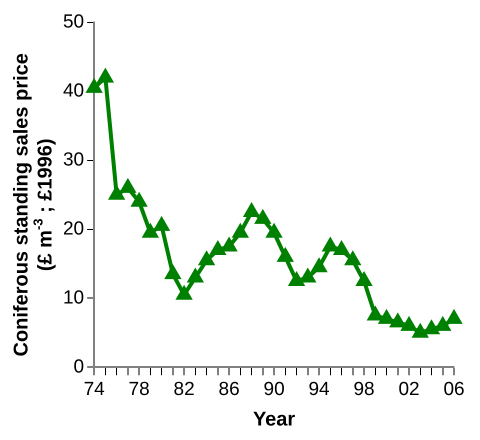 The height and width of the screenshot is (440, 480). Describe the element at coordinates (364, 389) in the screenshot. I see `x-tick-label: 98` at that location.